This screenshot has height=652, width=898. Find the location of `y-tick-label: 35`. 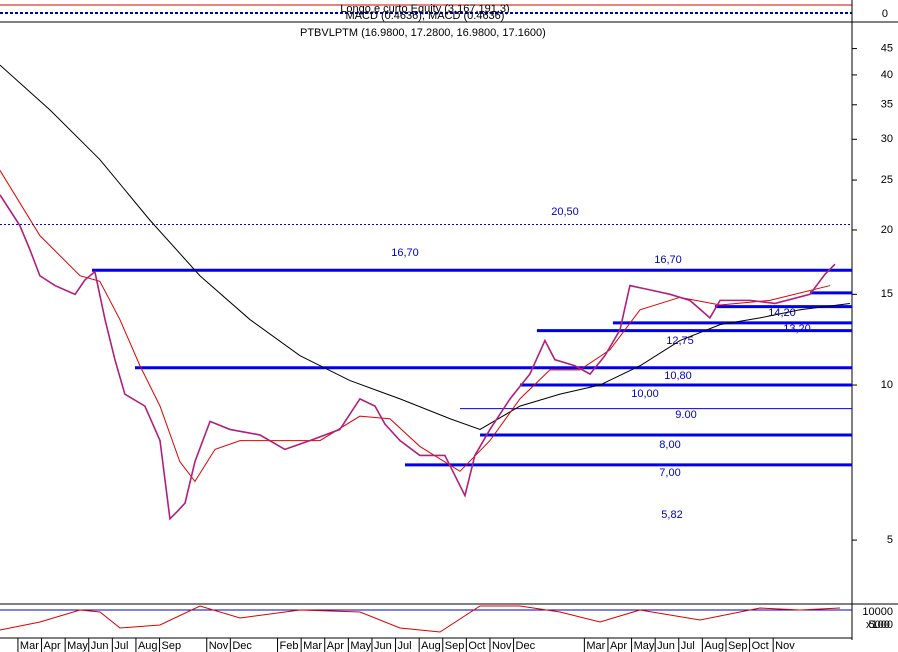

y-tick-label: 35 is located at coordinates (887, 105).